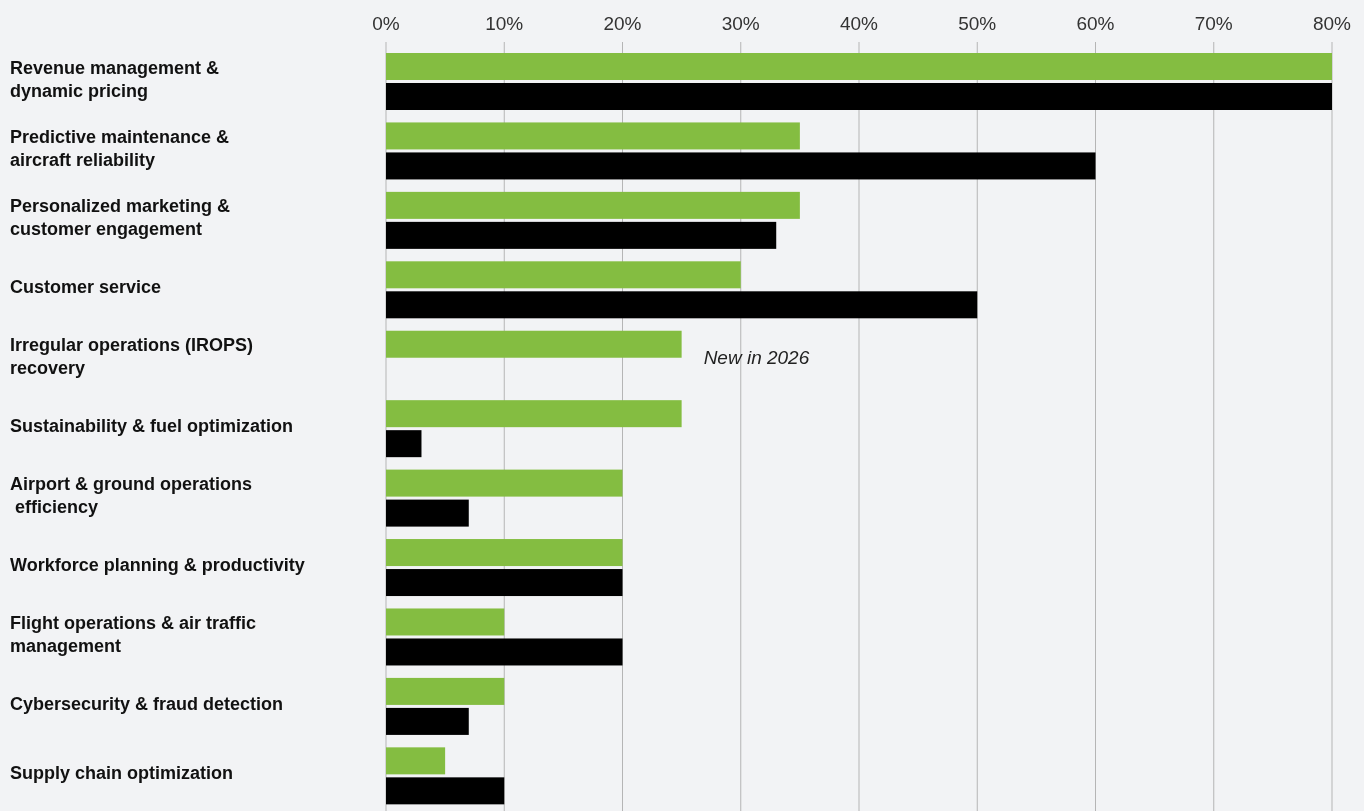 The image size is (1364, 811). I want to click on x-tick-label: 60%, so click(1095, 23).